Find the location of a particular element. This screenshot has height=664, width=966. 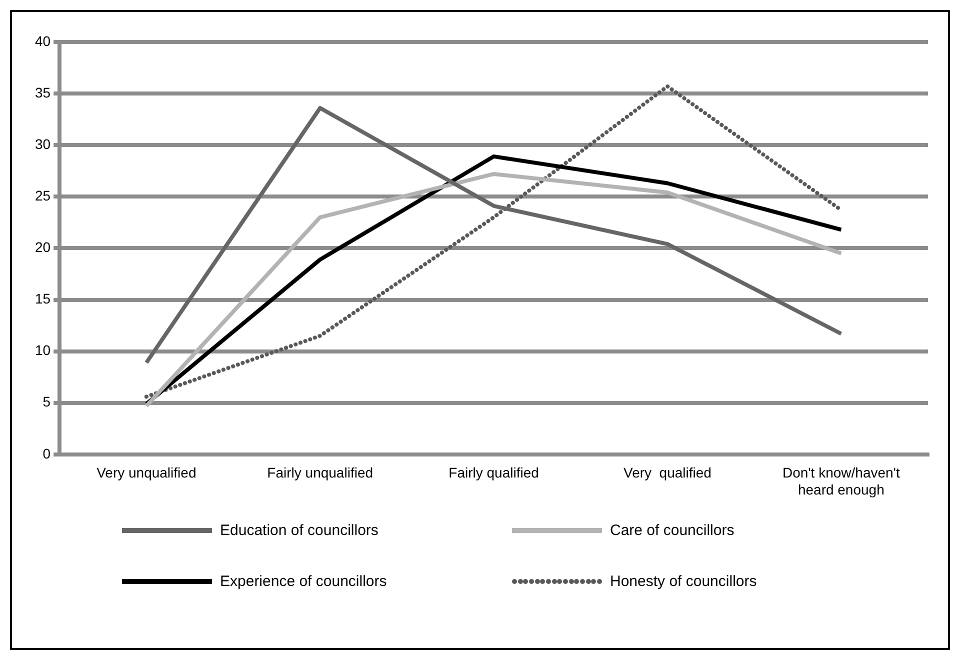

y-tick-label: 15 is located at coordinates (42, 298).